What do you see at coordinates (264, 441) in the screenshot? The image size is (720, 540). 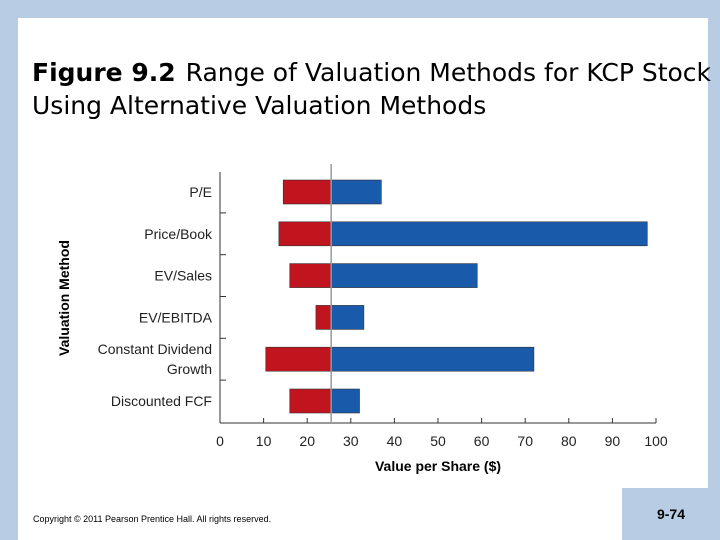 I see `x-tick-label: 10` at bounding box center [264, 441].